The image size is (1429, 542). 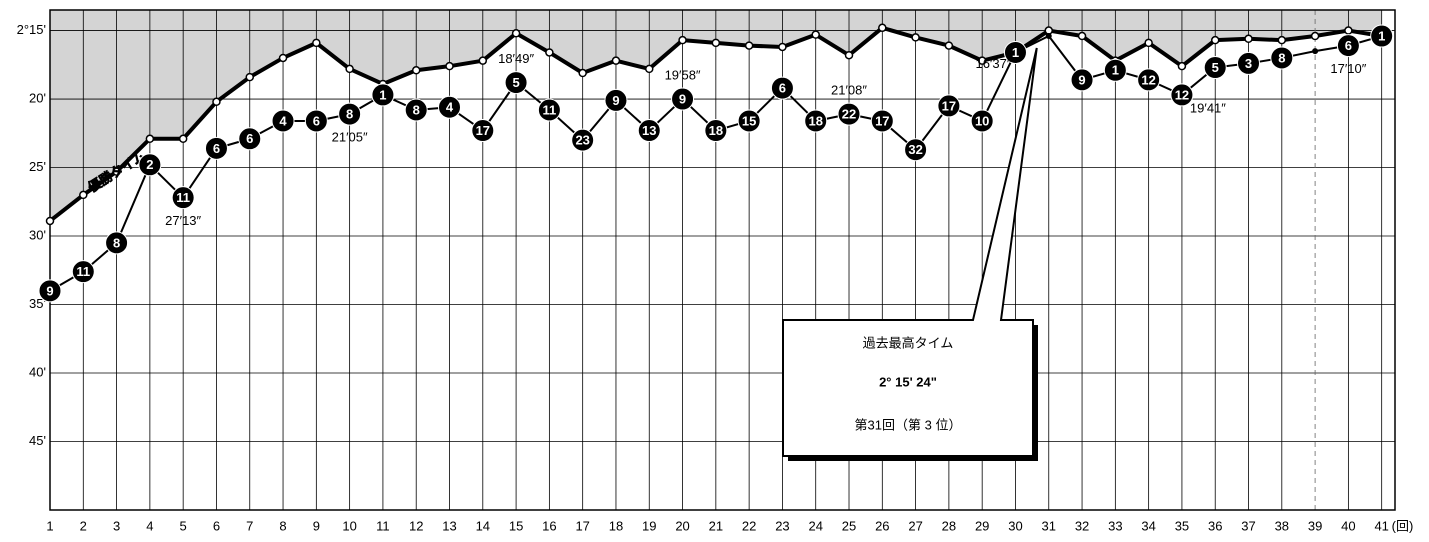 I want to click on rank-label: 2, so click(x=149, y=164).